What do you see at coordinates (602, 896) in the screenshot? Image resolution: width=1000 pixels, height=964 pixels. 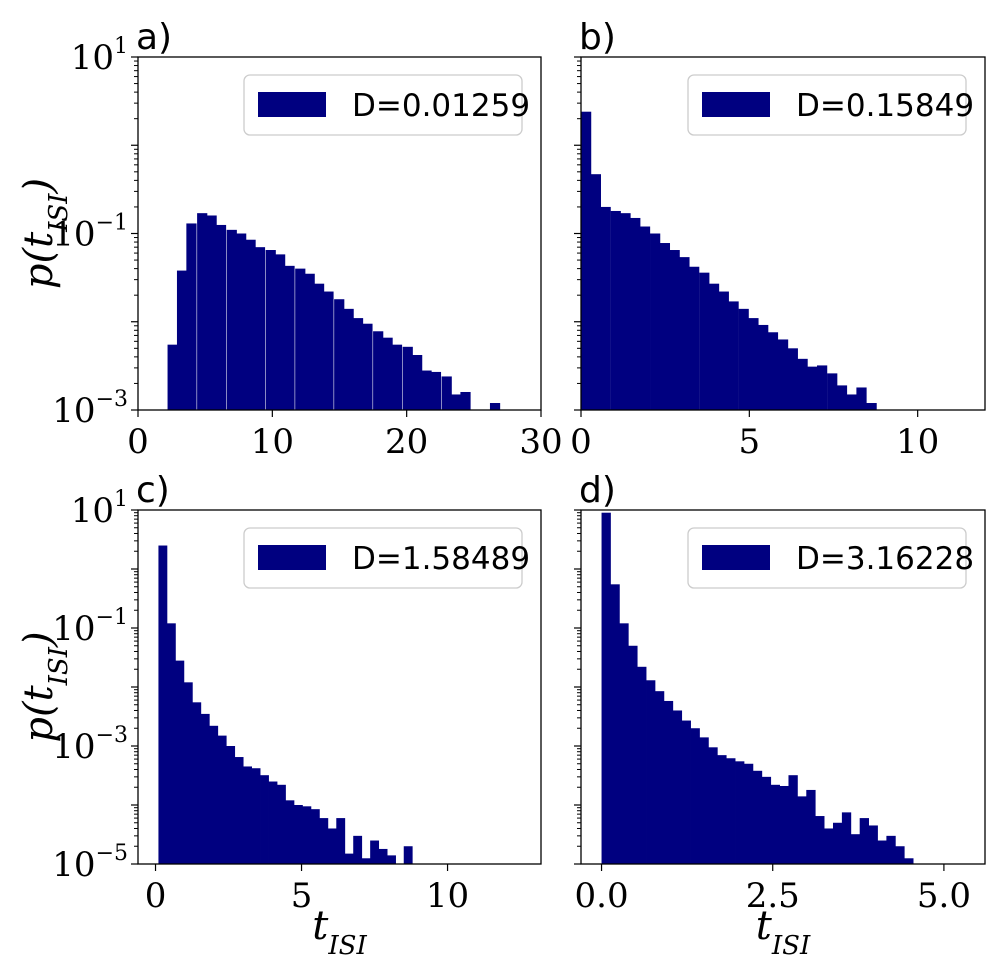 I see `x-tick-label: 0.0` at bounding box center [602, 896].